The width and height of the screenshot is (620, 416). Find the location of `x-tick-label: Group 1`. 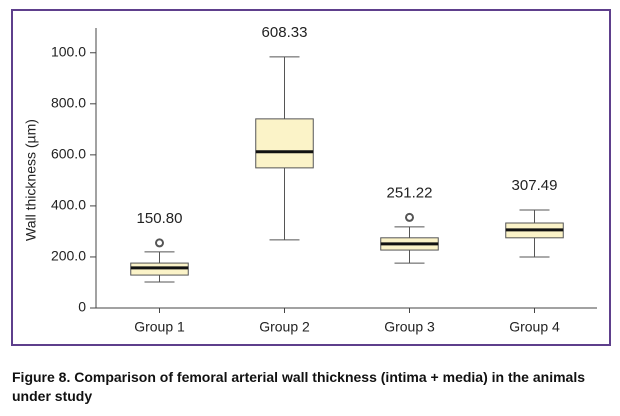

x-tick-label: Group 1 is located at coordinates (159, 327).